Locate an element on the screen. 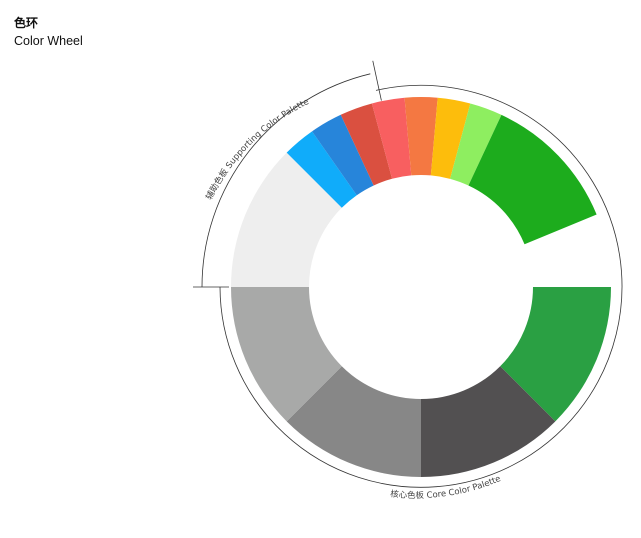 This screenshot has height=538, width=641. title-english: Color Wheel is located at coordinates (48, 41).